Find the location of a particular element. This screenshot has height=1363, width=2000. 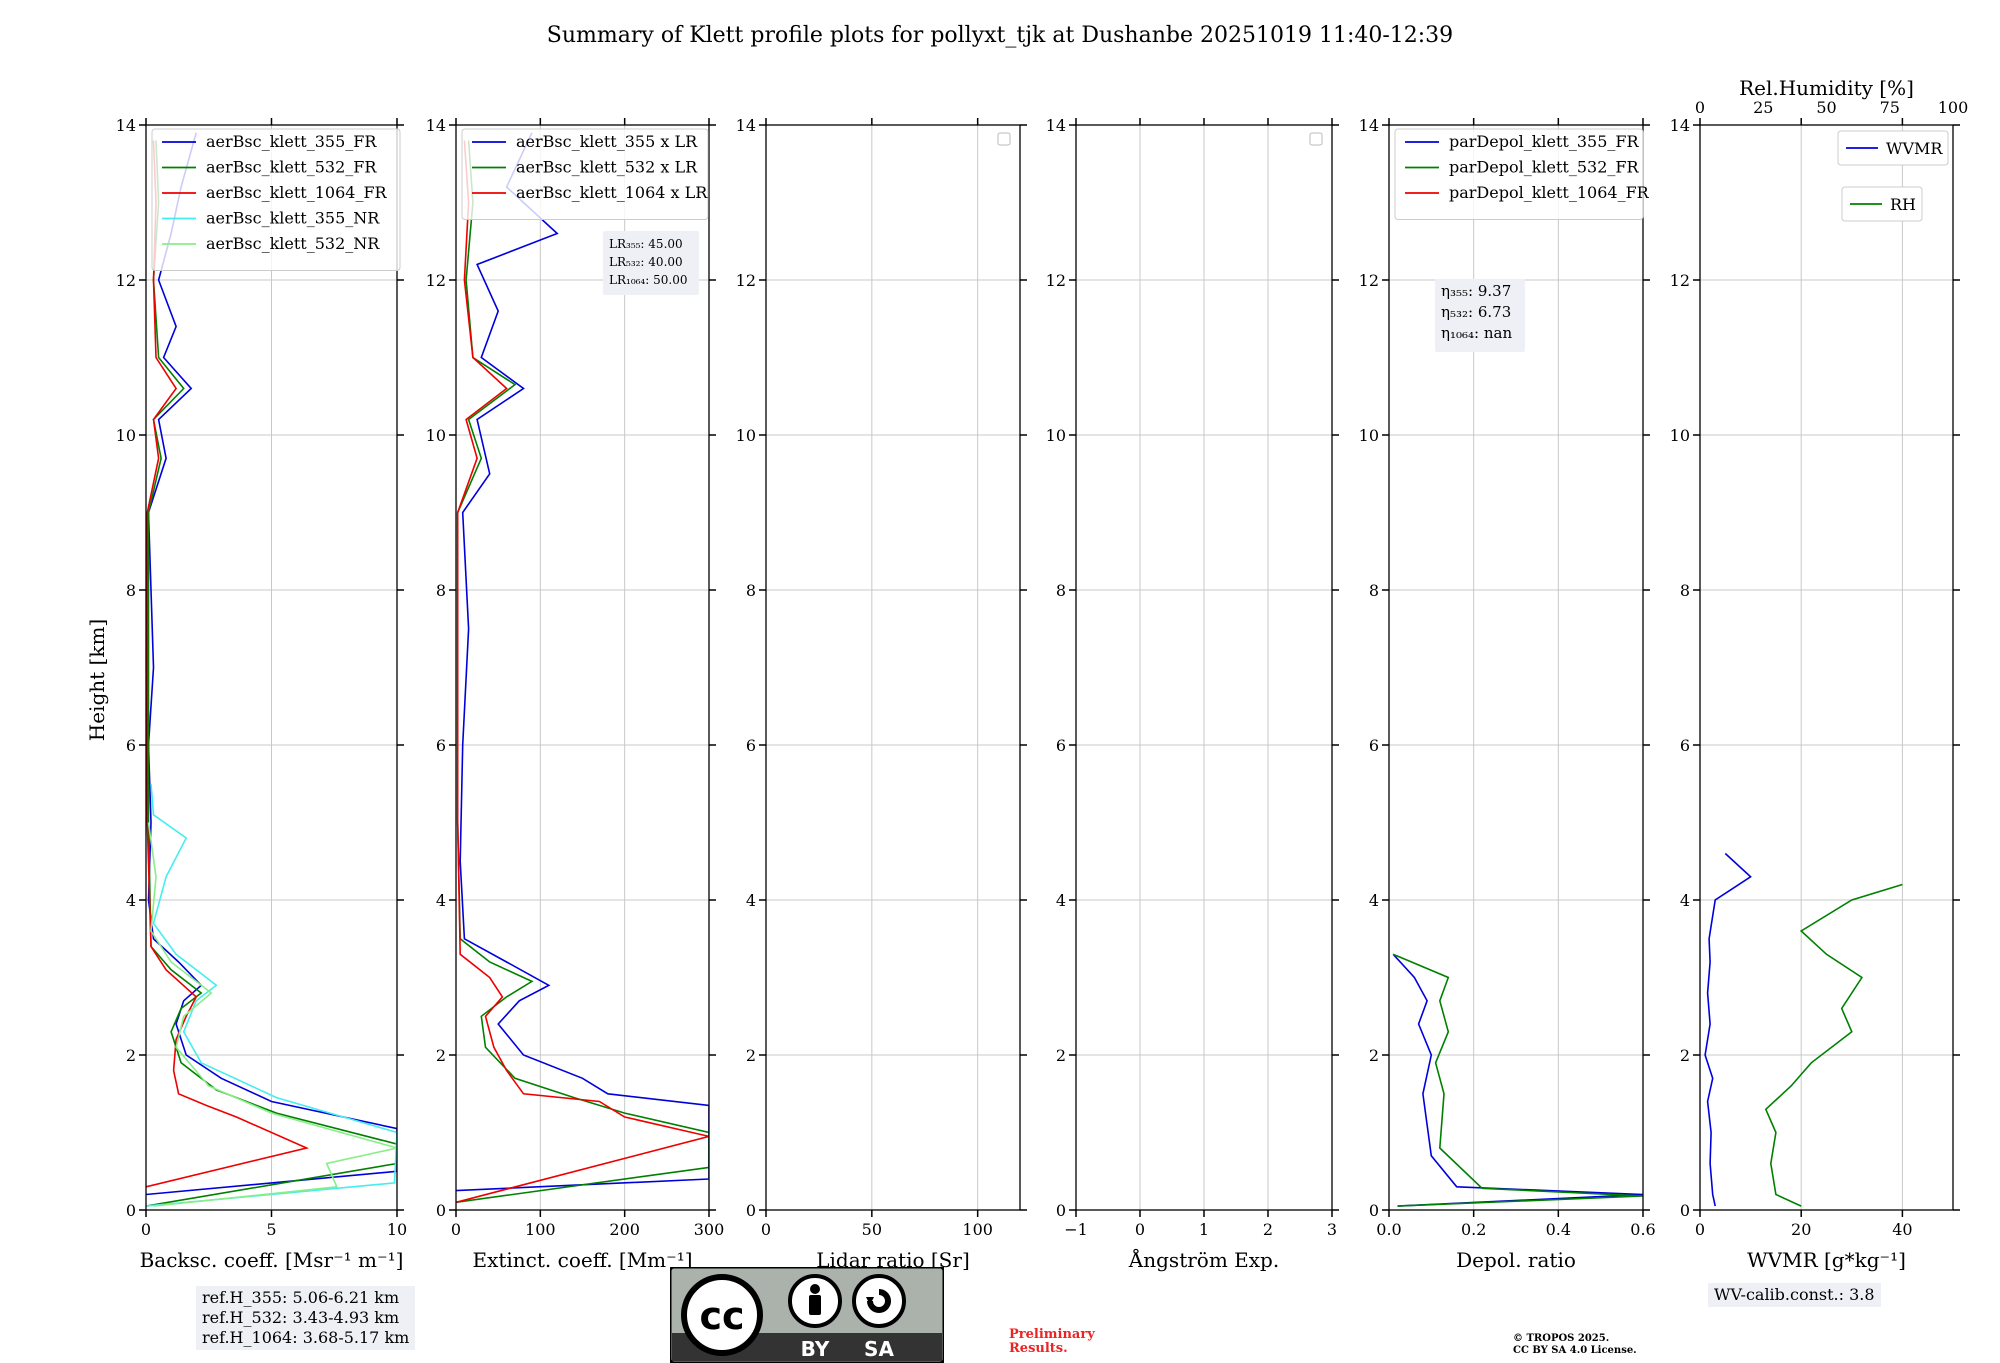

preliminary-line-2: Results. is located at coordinates (1038, 1348).